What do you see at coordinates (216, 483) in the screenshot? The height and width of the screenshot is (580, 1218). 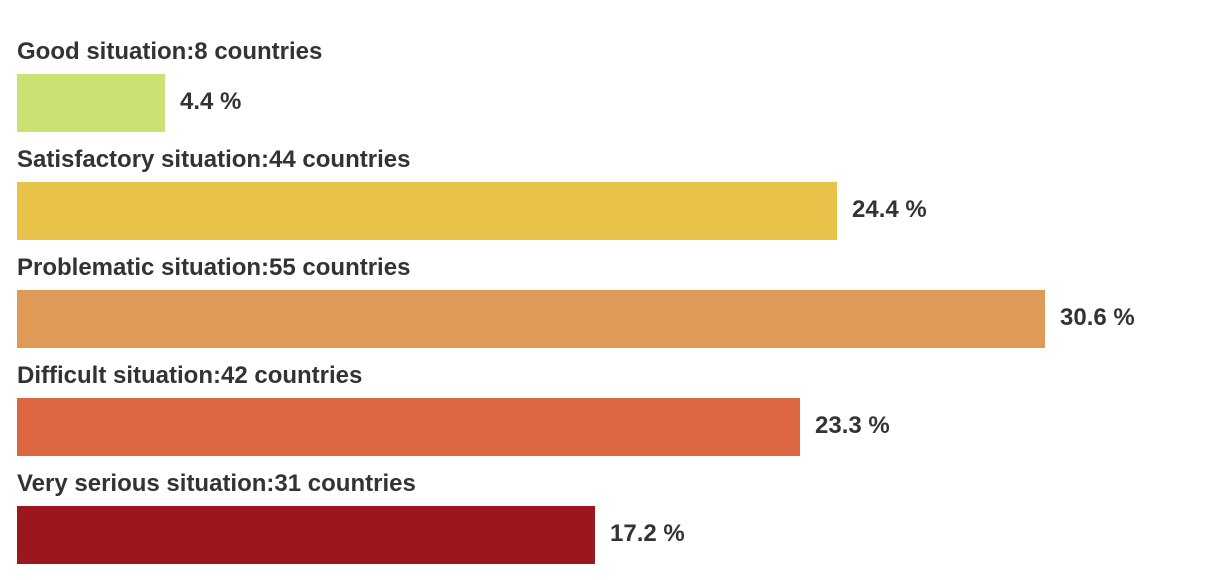 I see `category-label: Very serious situation:31 countries` at bounding box center [216, 483].